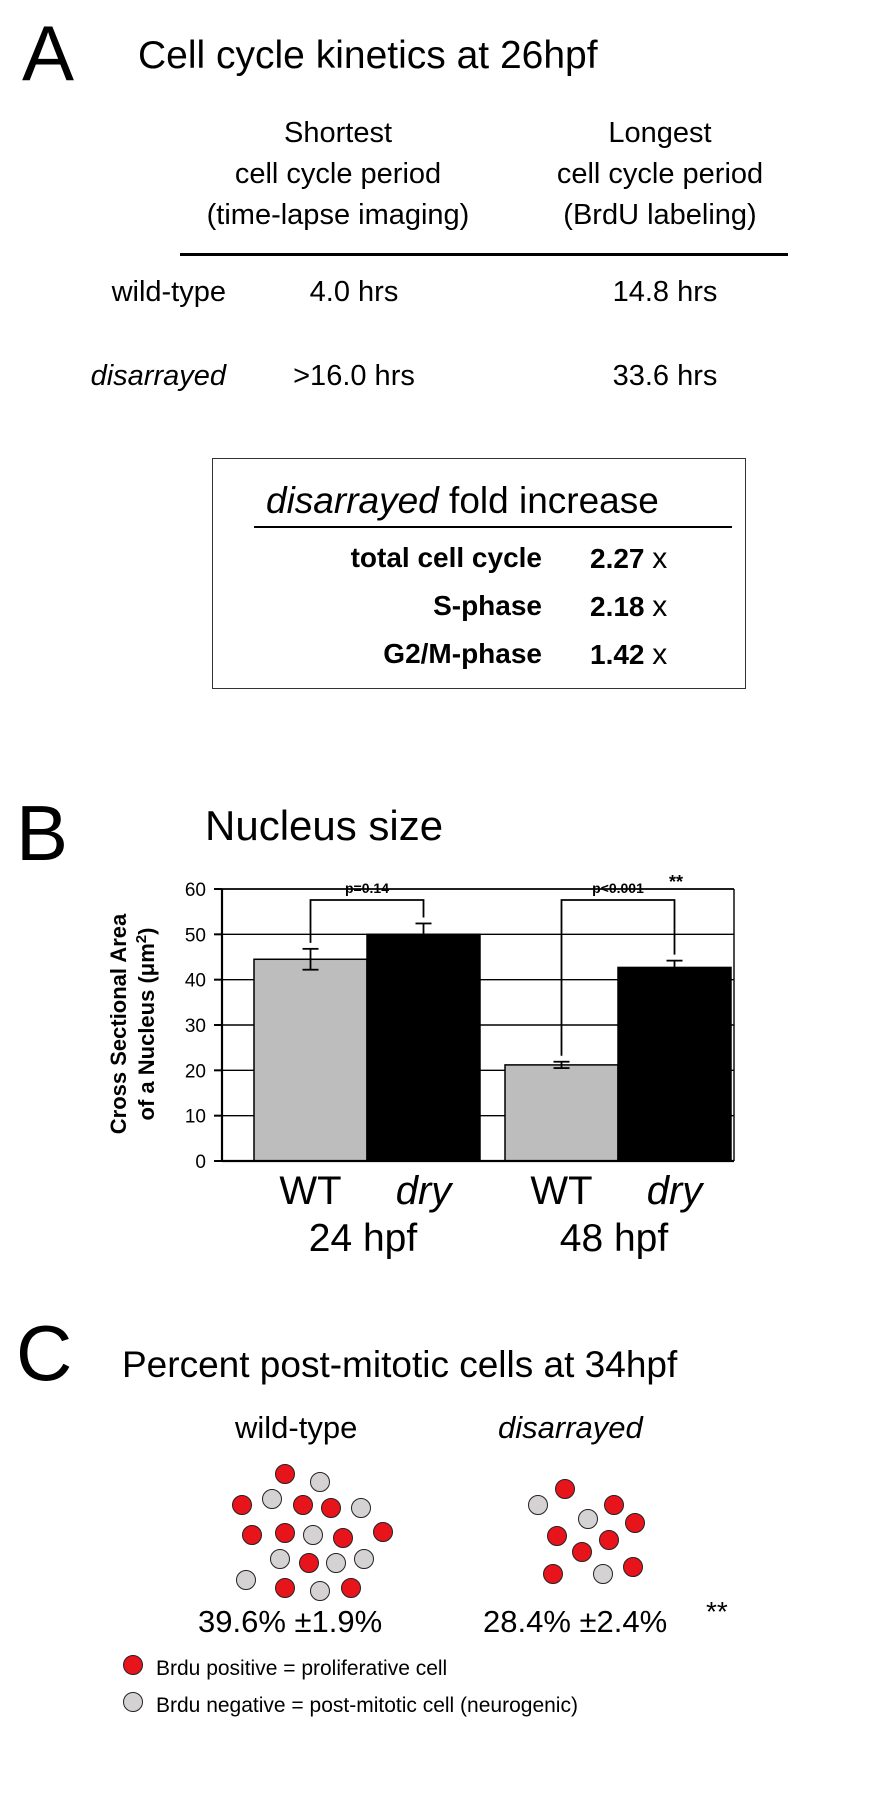  I want to click on panel-b-title: Nucleus size, so click(324, 825).